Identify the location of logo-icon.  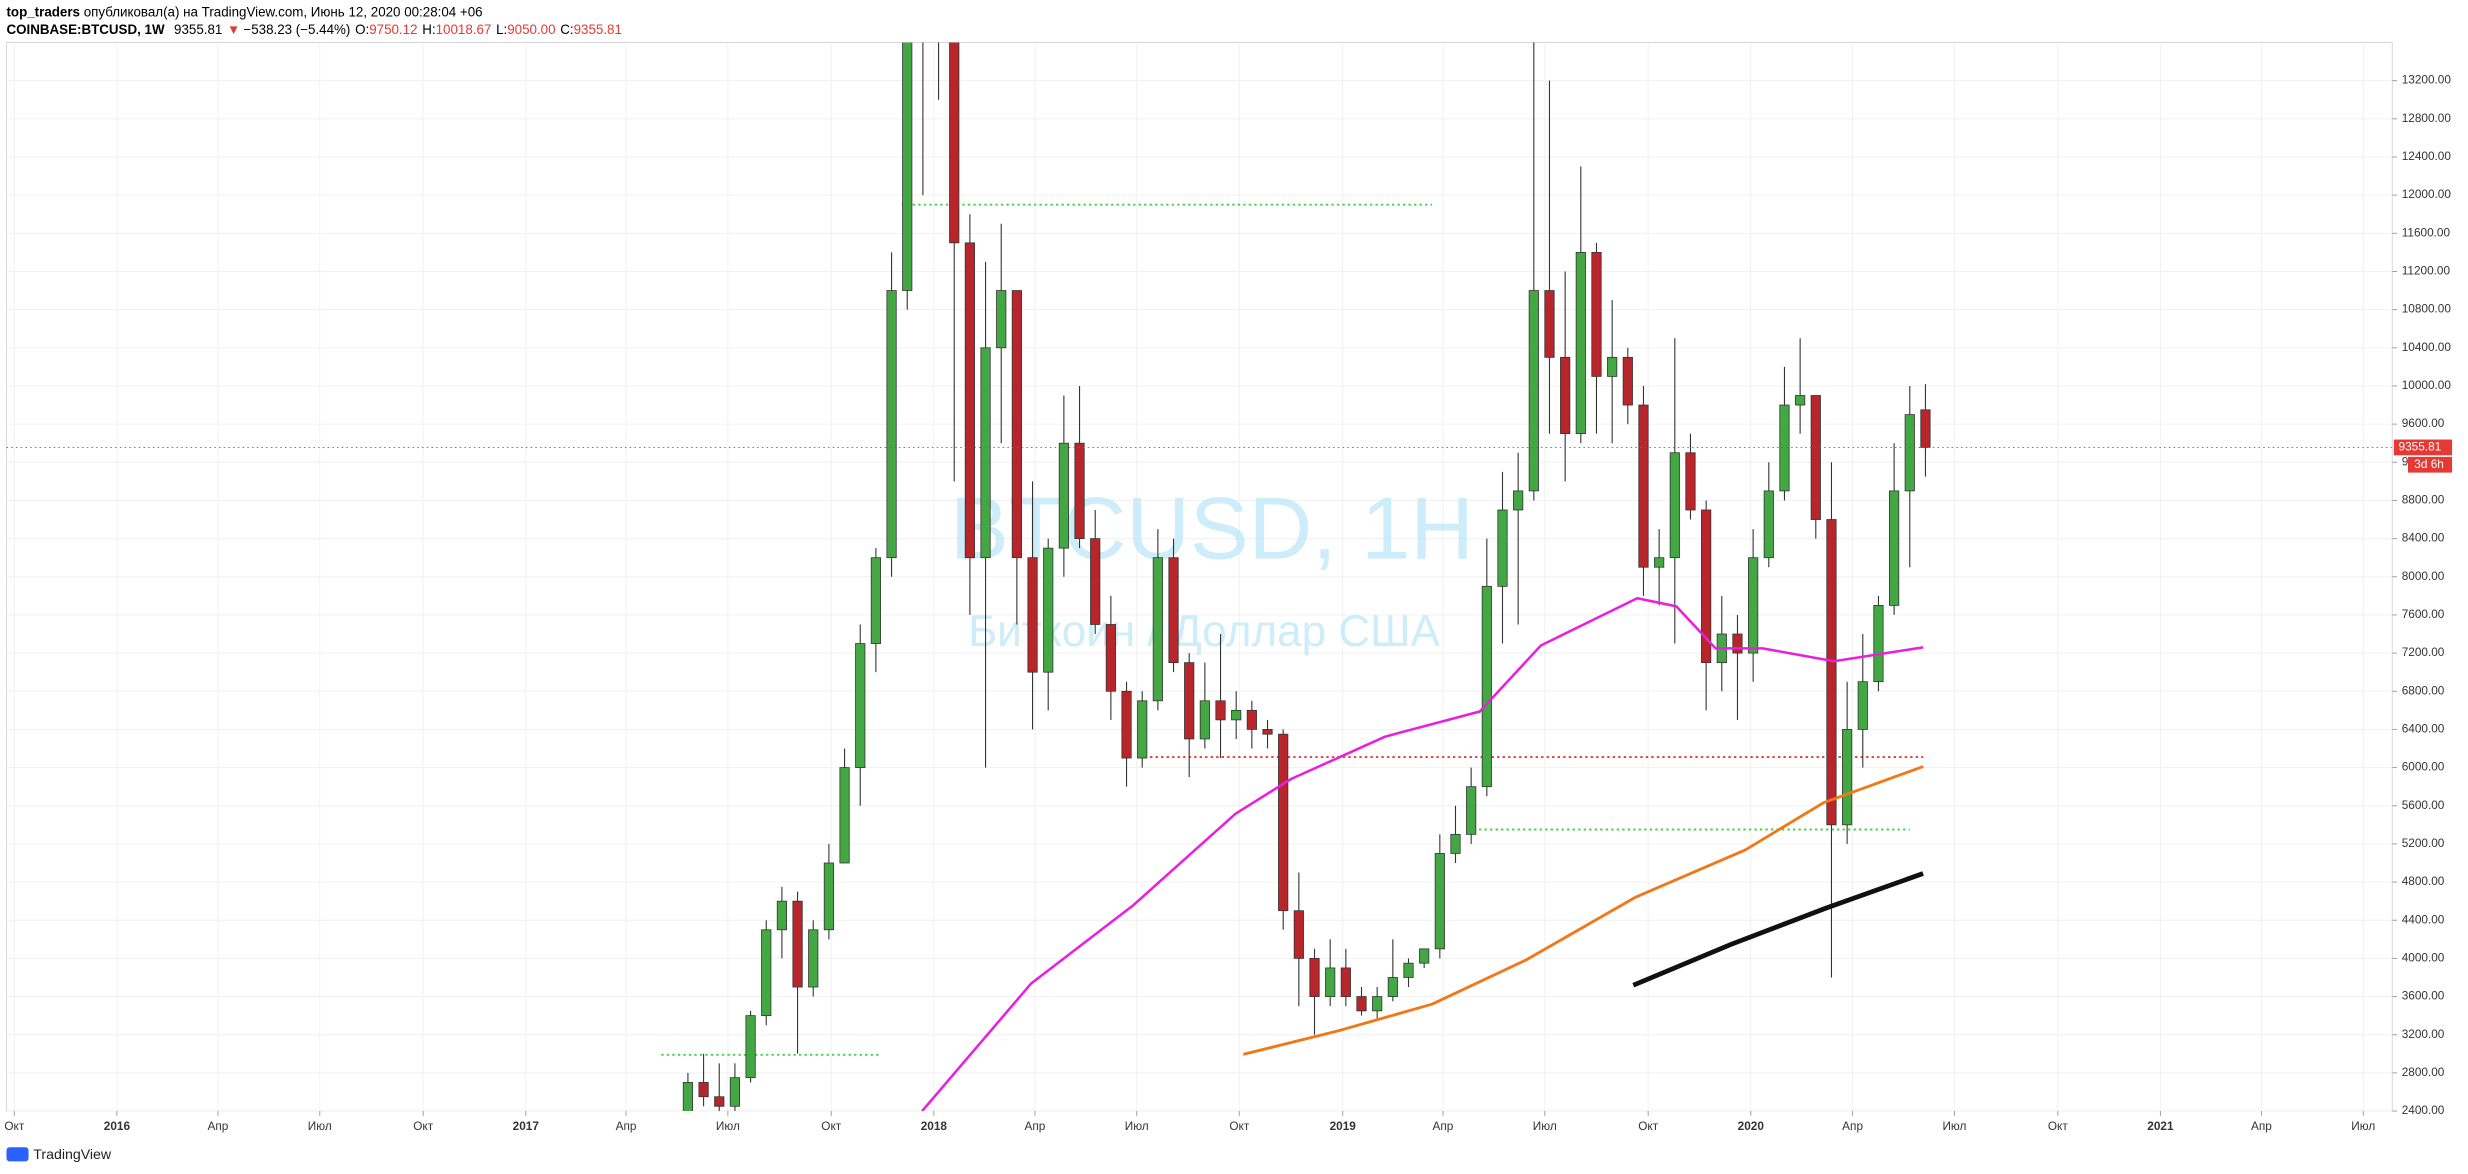
(17, 1154).